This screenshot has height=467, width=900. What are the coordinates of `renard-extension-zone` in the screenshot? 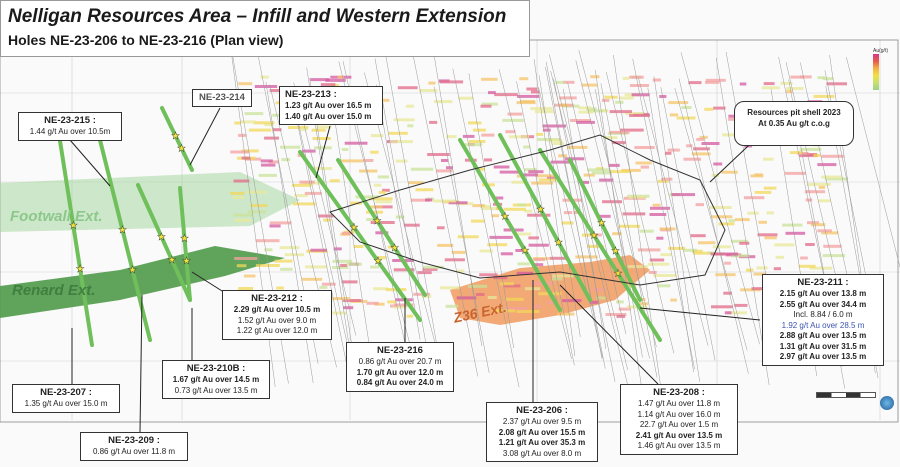 It's located at (142, 282).